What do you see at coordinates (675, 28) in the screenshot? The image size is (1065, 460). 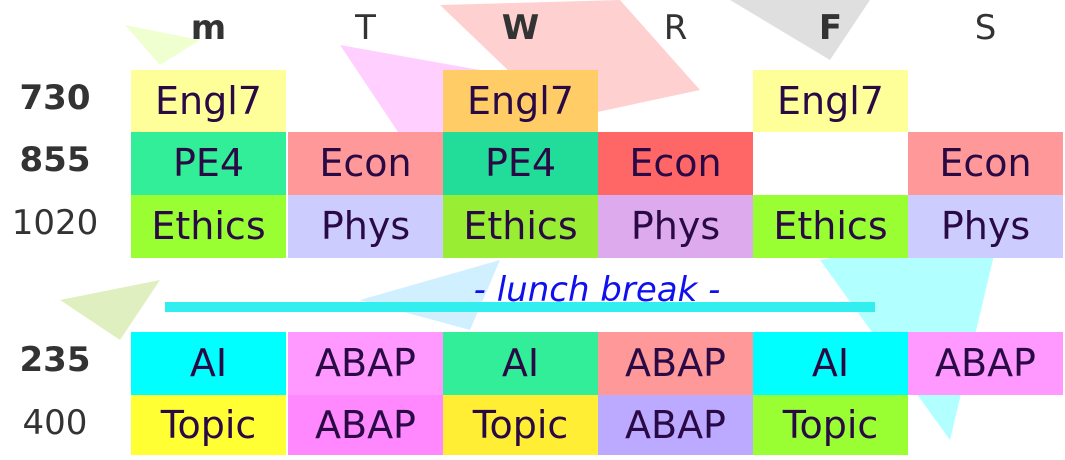 I see `day-header: R` at bounding box center [675, 28].